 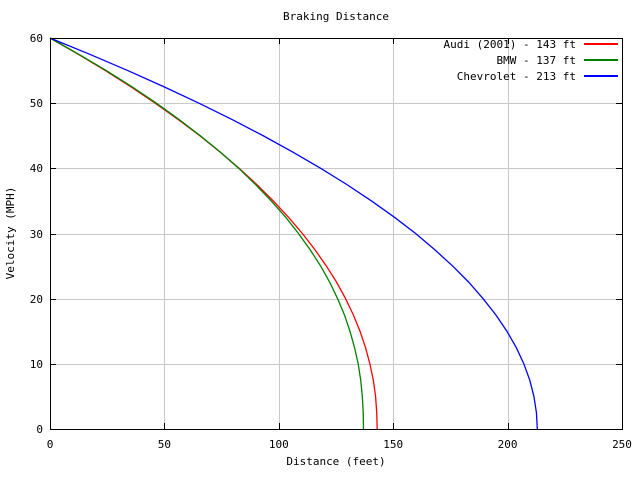 What do you see at coordinates (622, 444) in the screenshot?
I see `x-tick-label: 250` at bounding box center [622, 444].